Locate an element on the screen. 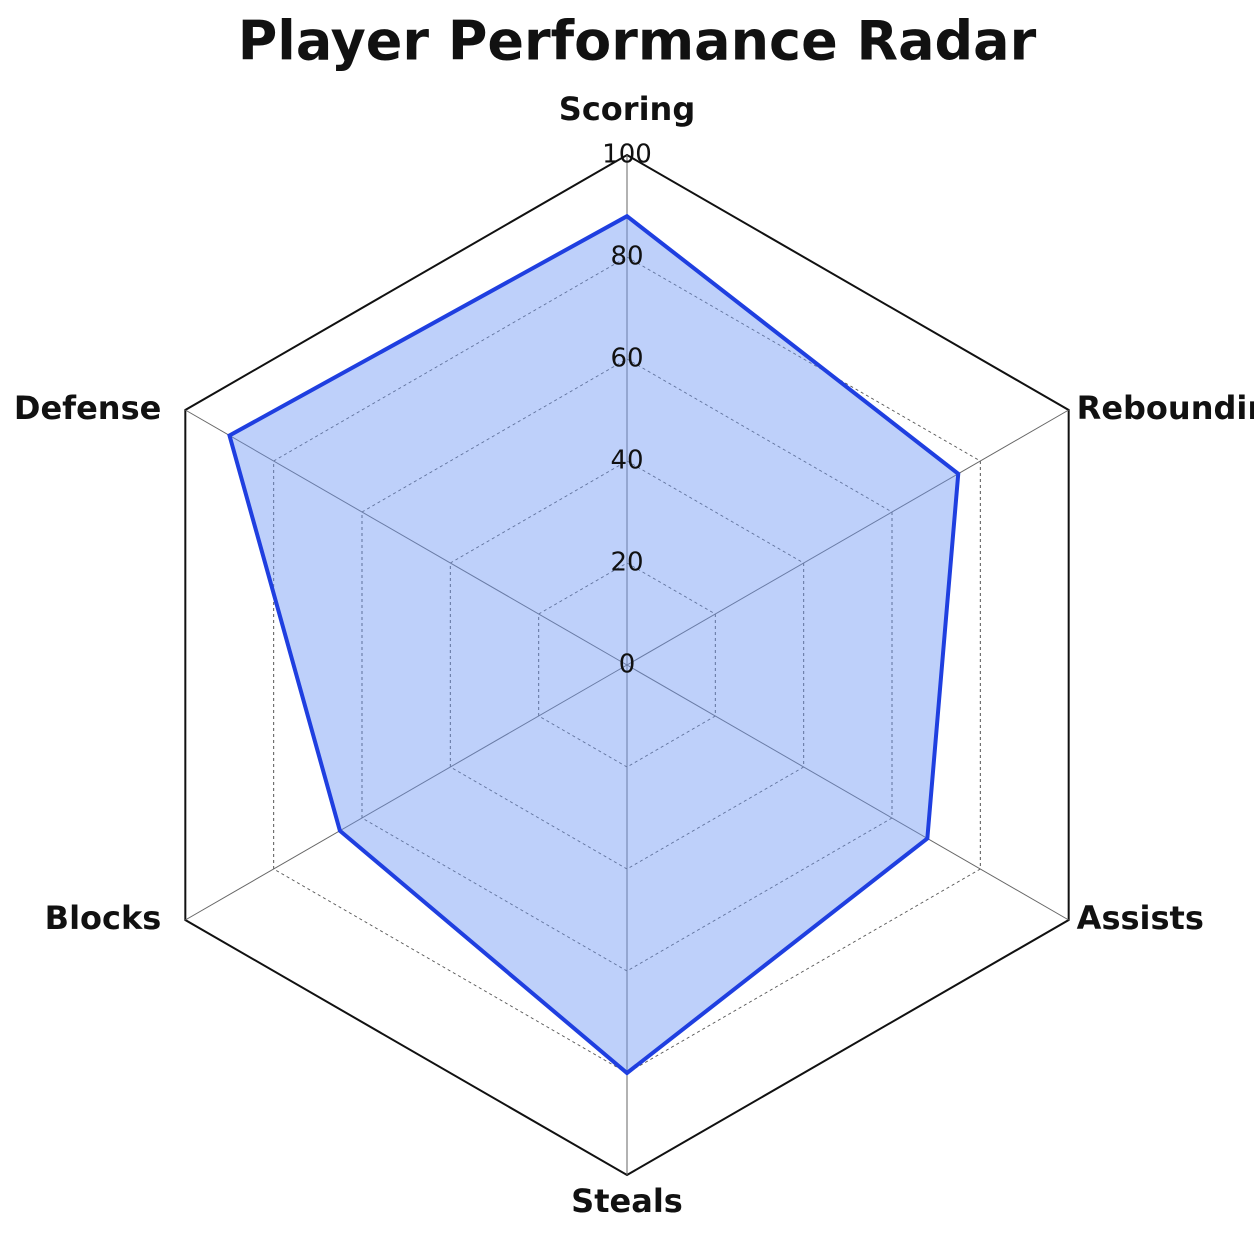  r-tick-label: 60 is located at coordinates (626, 359).